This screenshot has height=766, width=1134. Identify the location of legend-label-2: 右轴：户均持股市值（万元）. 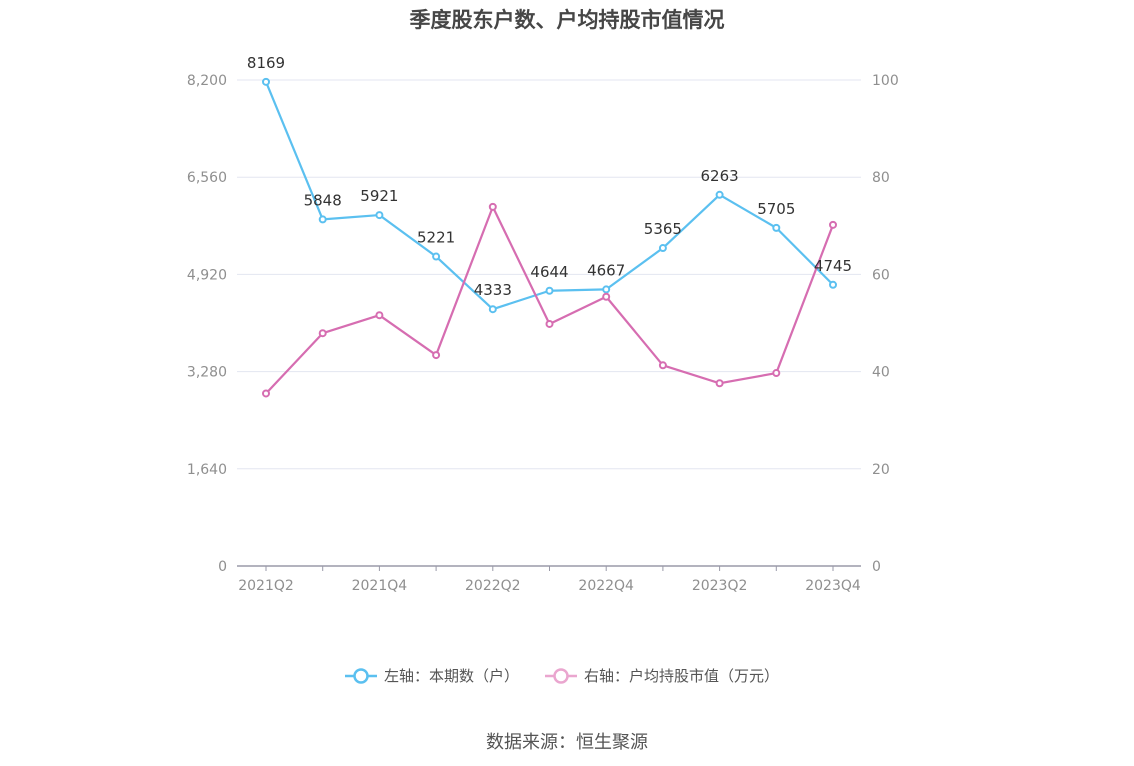
(681, 676).